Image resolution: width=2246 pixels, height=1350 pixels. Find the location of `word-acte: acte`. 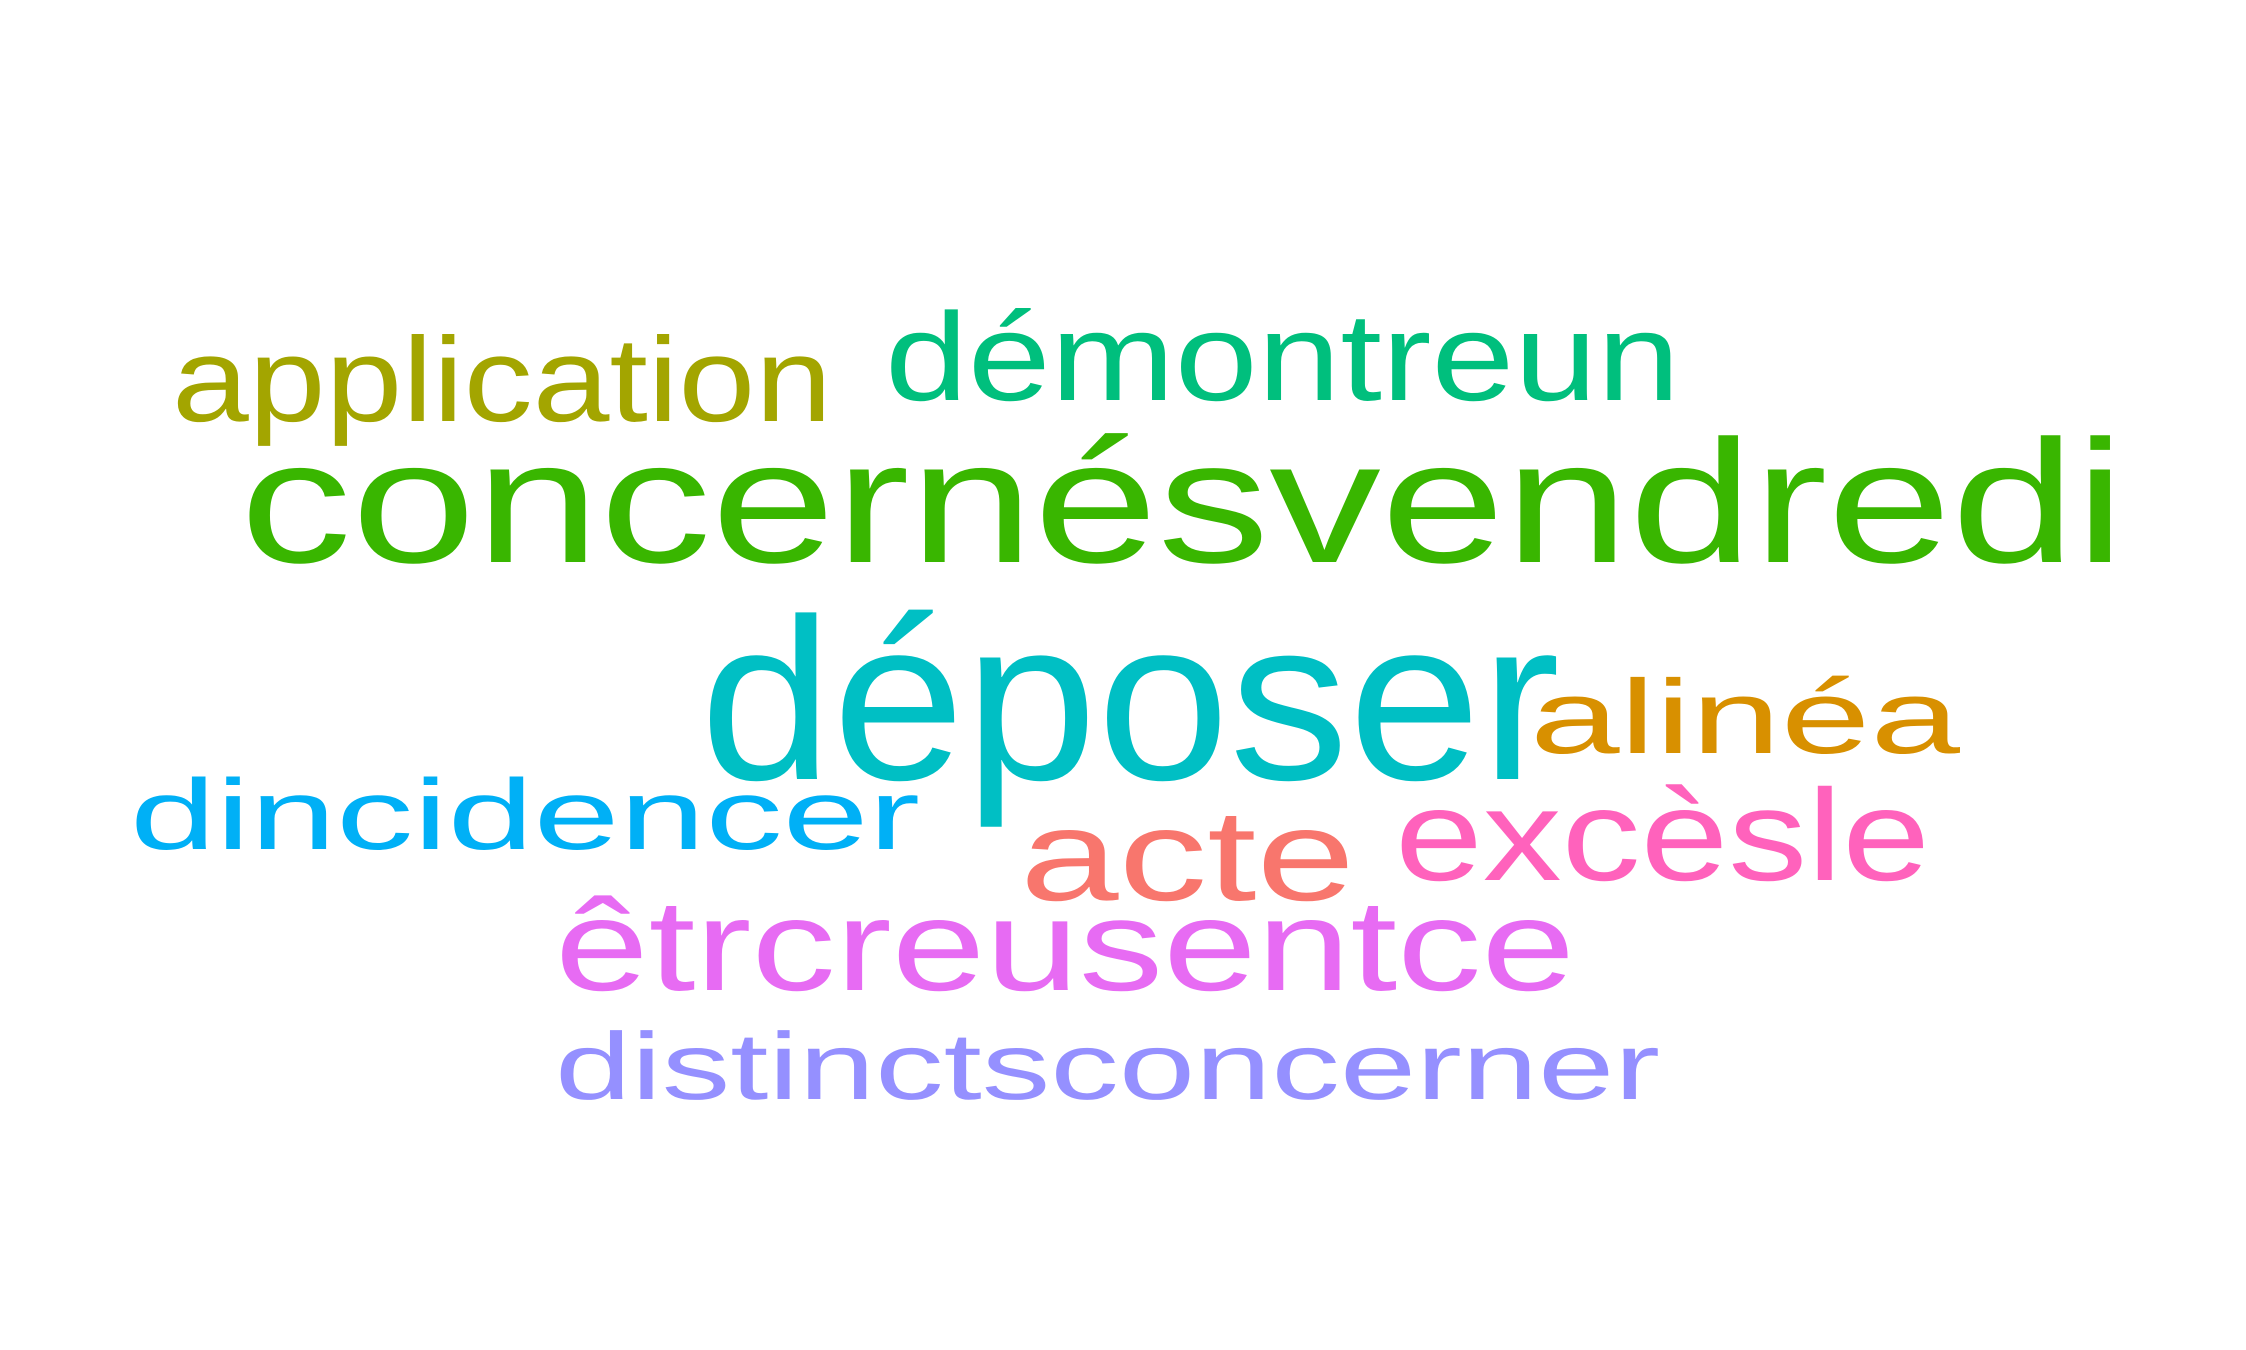

word-acte: acte is located at coordinates (1187, 855).